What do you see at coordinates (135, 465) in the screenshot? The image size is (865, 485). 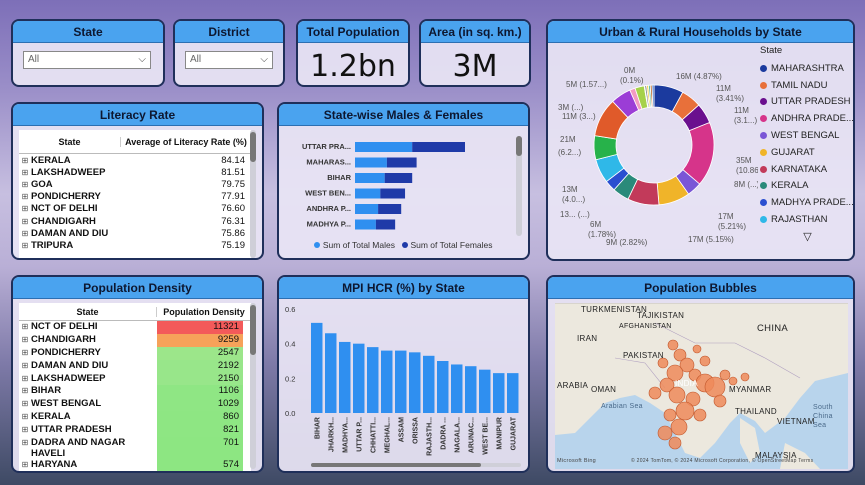 I see `table-row: ⊞ HARYANA 574` at bounding box center [135, 465].